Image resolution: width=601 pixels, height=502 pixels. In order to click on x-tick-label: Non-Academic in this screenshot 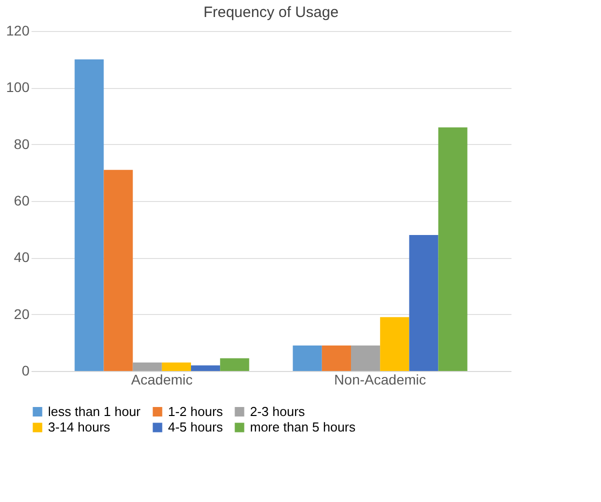, I will do `click(380, 380)`.